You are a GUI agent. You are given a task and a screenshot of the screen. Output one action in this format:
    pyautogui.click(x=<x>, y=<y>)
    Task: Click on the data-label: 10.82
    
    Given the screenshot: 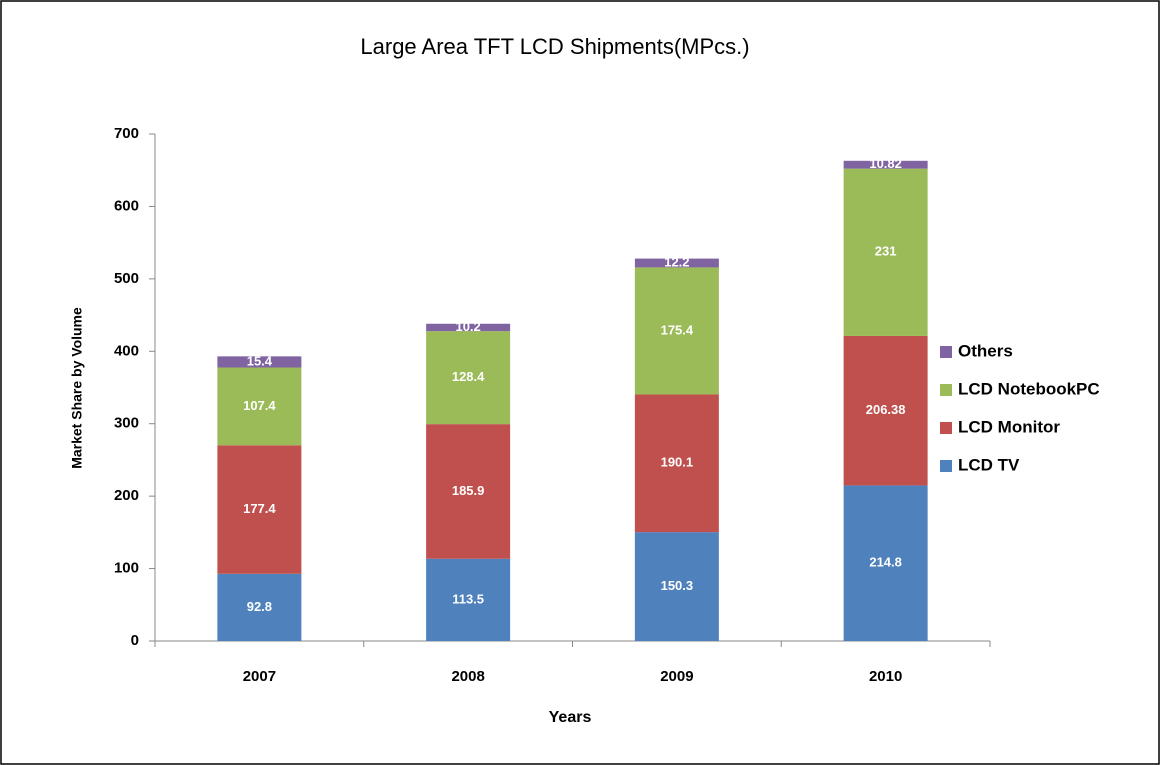 What is the action you would take?
    pyautogui.click(x=885, y=163)
    